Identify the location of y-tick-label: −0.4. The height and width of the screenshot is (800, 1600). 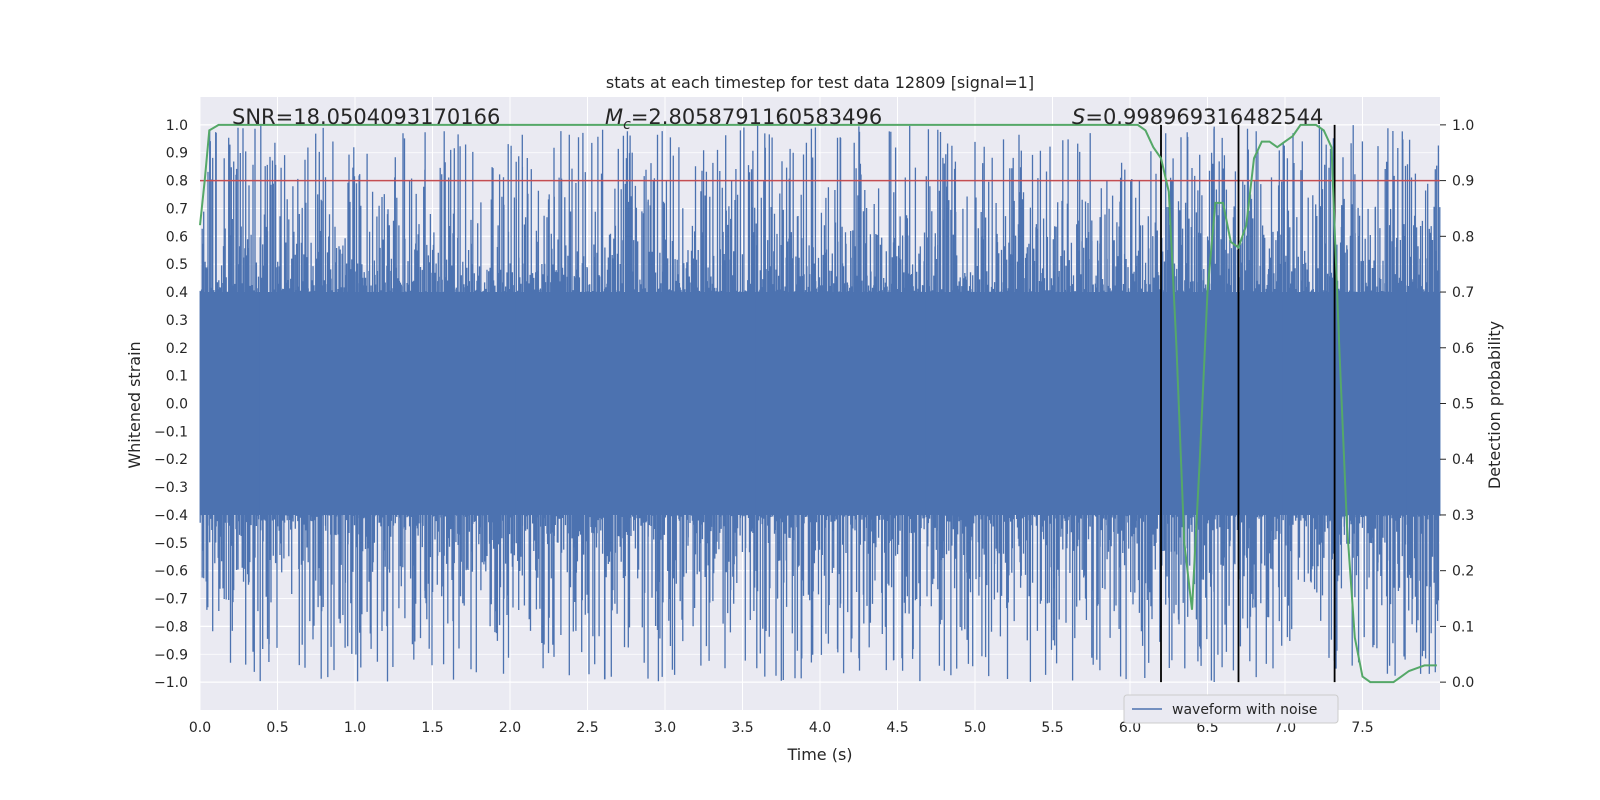
(171, 516).